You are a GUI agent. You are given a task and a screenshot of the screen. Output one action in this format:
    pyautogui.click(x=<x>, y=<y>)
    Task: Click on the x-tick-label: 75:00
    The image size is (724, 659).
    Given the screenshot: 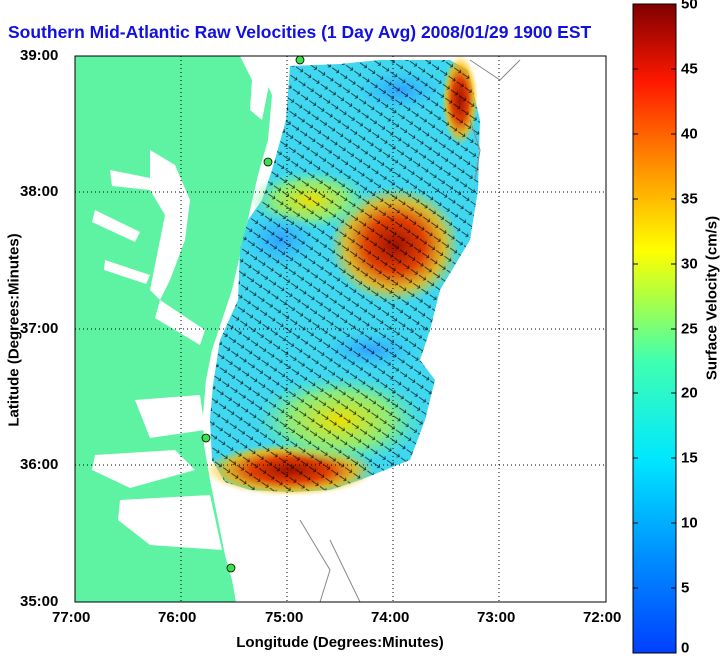 What is the action you would take?
    pyautogui.click(x=284, y=617)
    